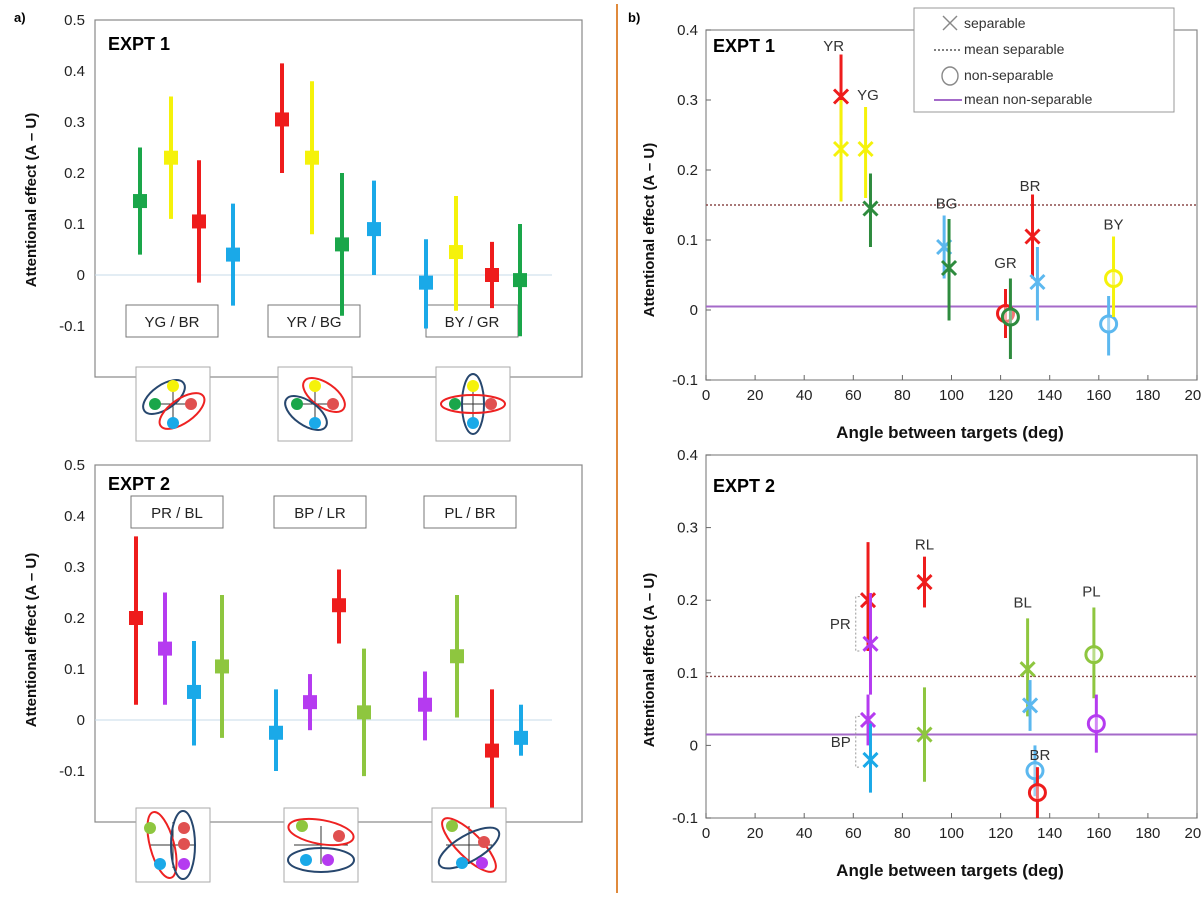 The width and height of the screenshot is (1201, 899). What do you see at coordinates (173, 845) in the screenshot?
I see `target-diagram-pr-bl` at bounding box center [173, 845].